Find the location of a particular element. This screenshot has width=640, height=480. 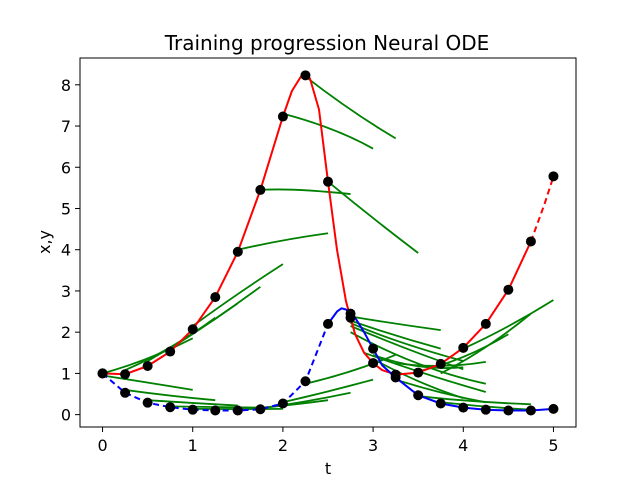

x-tick-label: 2 is located at coordinates (283, 445).